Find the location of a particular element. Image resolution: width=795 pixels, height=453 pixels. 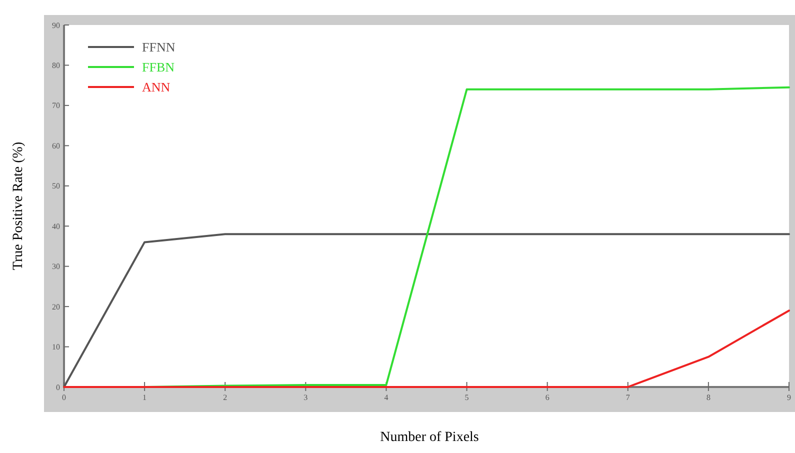

y-tick-label: 70 is located at coordinates (56, 105).